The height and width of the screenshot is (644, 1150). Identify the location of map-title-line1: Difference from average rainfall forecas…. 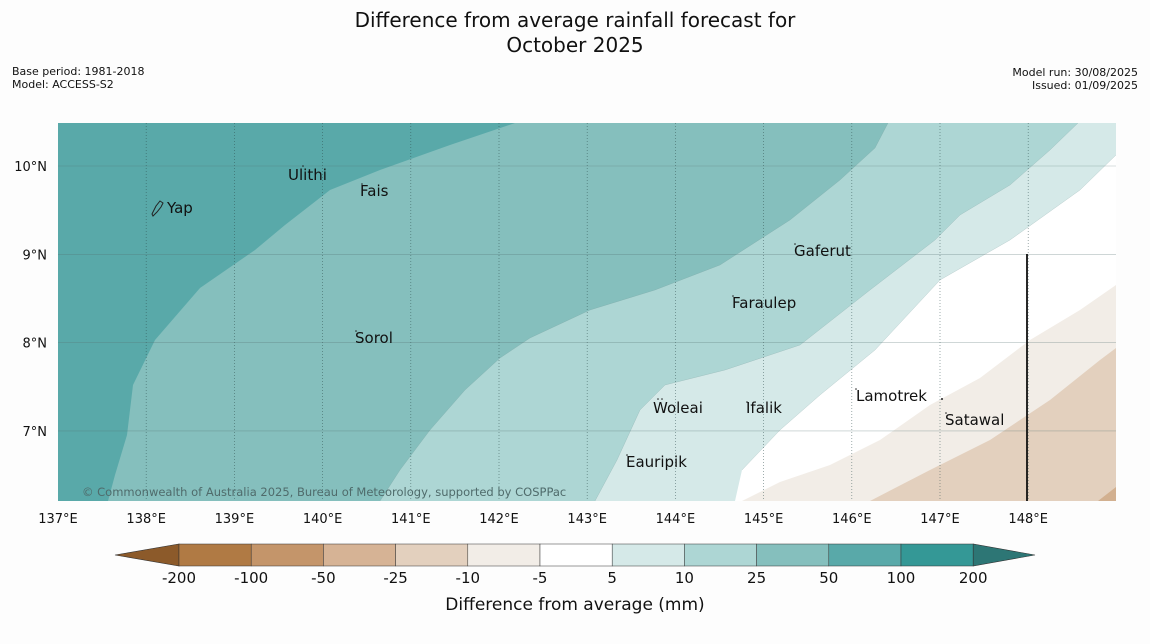
(575, 20).